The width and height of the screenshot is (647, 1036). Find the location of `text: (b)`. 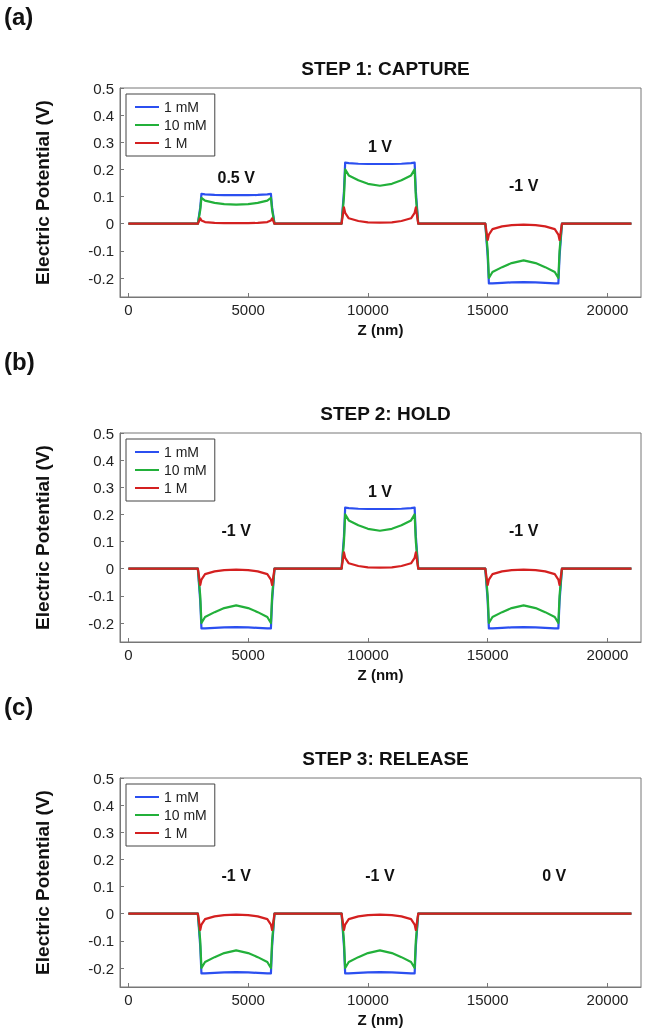

text: (b) is located at coordinates (19, 361).